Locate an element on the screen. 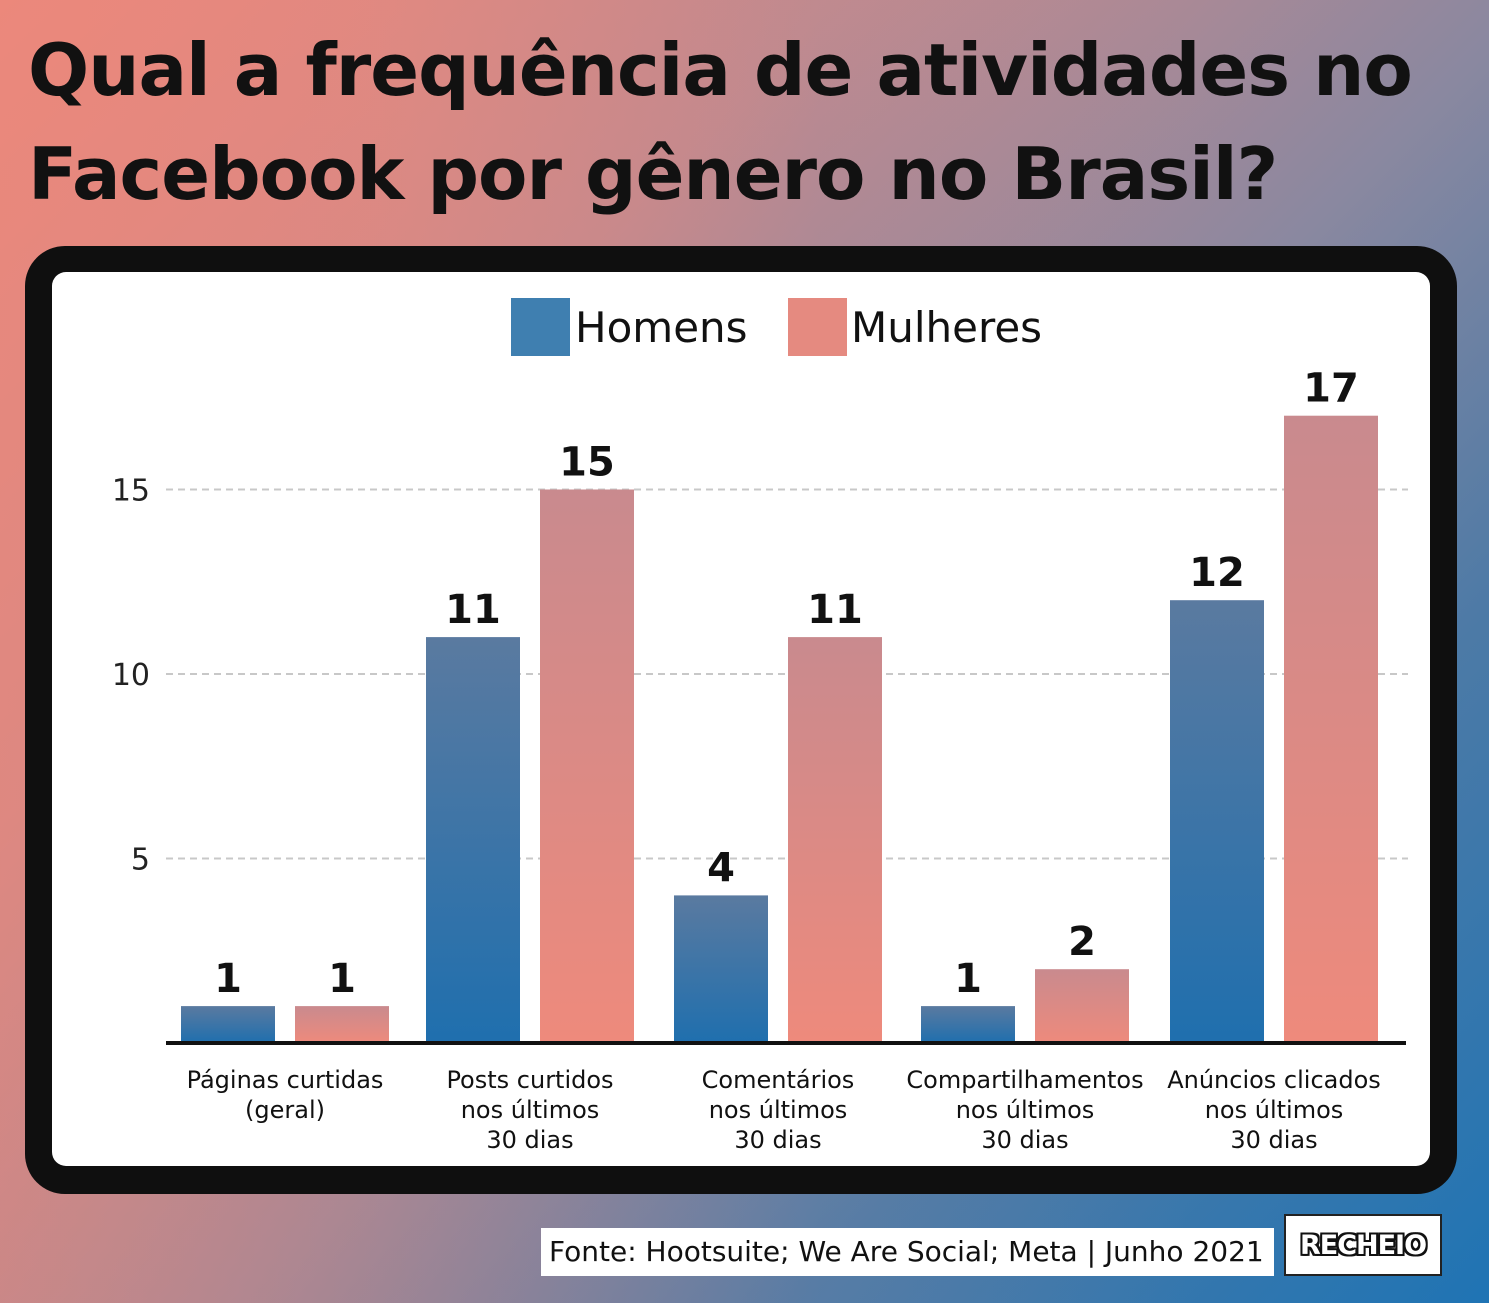 The image size is (1489, 1303). x-category-label-line: Comentários is located at coordinates (778, 1080).